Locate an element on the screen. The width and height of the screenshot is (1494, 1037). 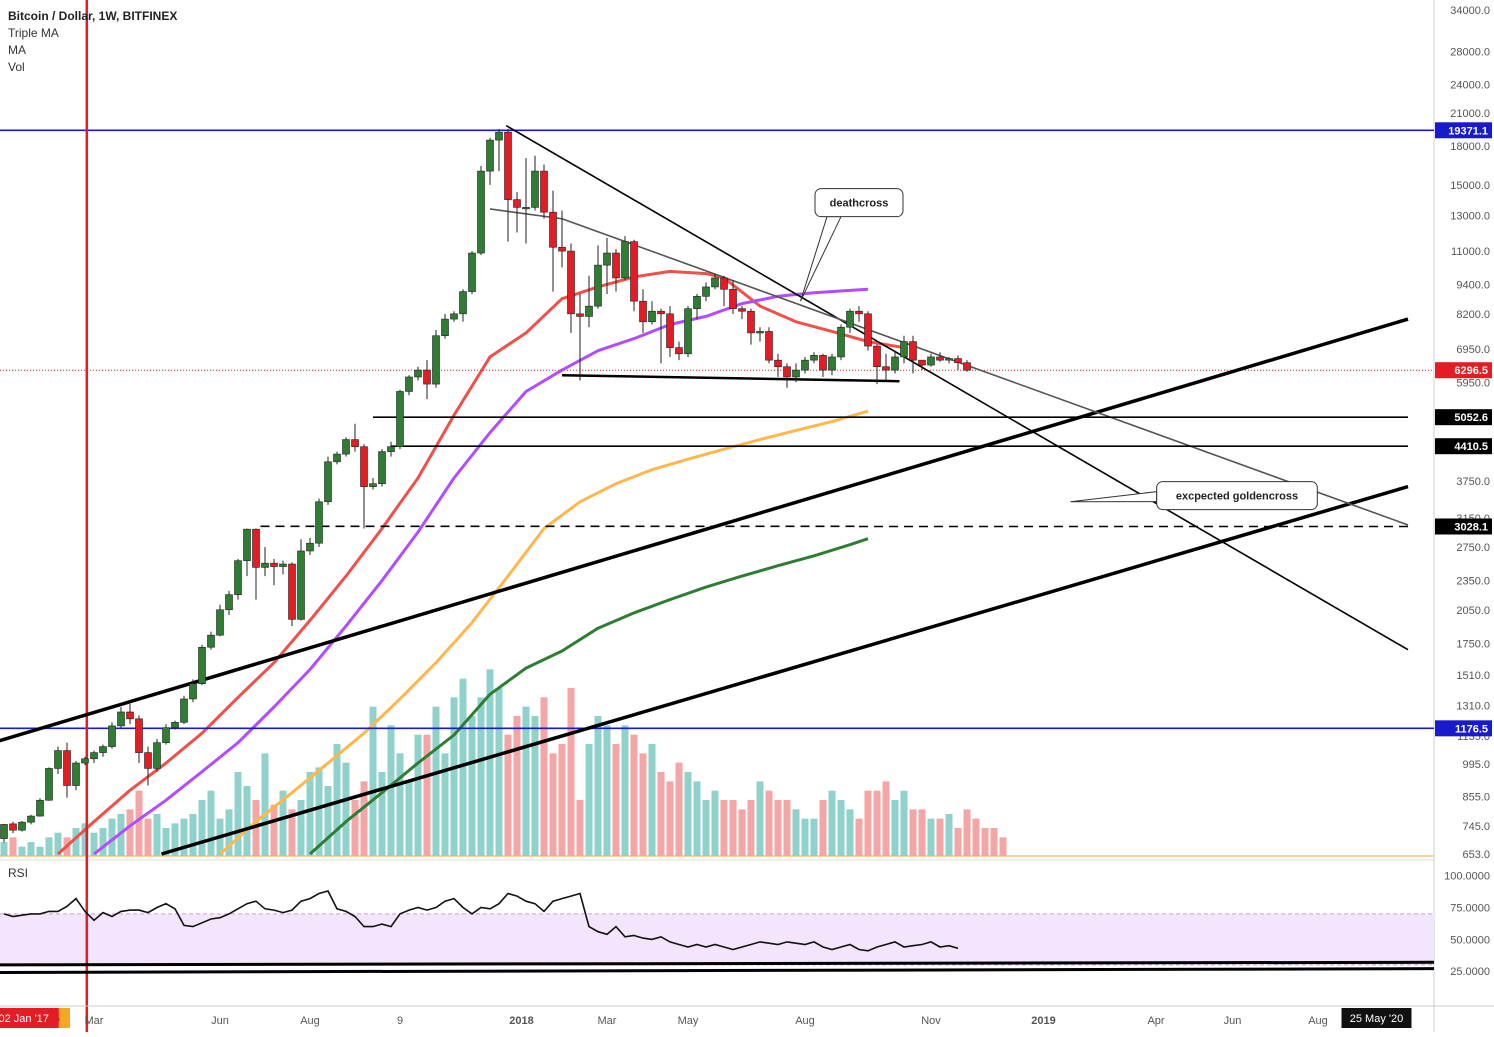
callout-box is located at coordinates (859, 203).